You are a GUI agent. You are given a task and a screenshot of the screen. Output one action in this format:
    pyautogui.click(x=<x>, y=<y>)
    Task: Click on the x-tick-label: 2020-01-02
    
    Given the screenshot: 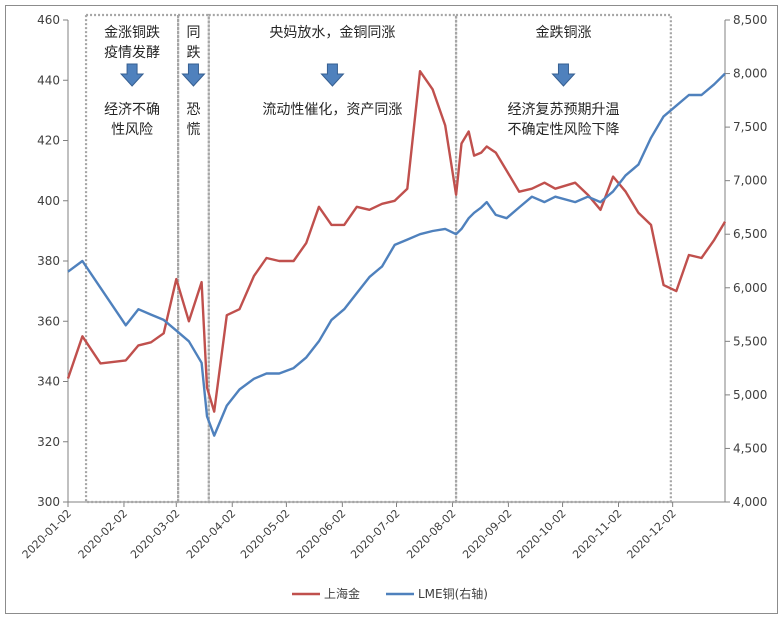 What is the action you would take?
    pyautogui.click(x=47, y=534)
    